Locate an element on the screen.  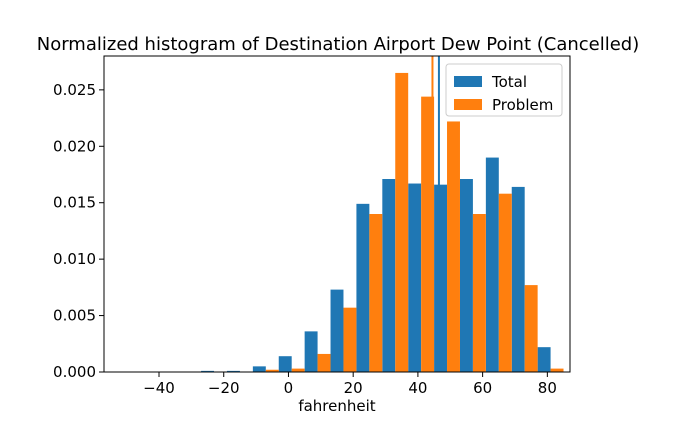
y-tick-label: 0.025 is located at coordinates (74, 90).